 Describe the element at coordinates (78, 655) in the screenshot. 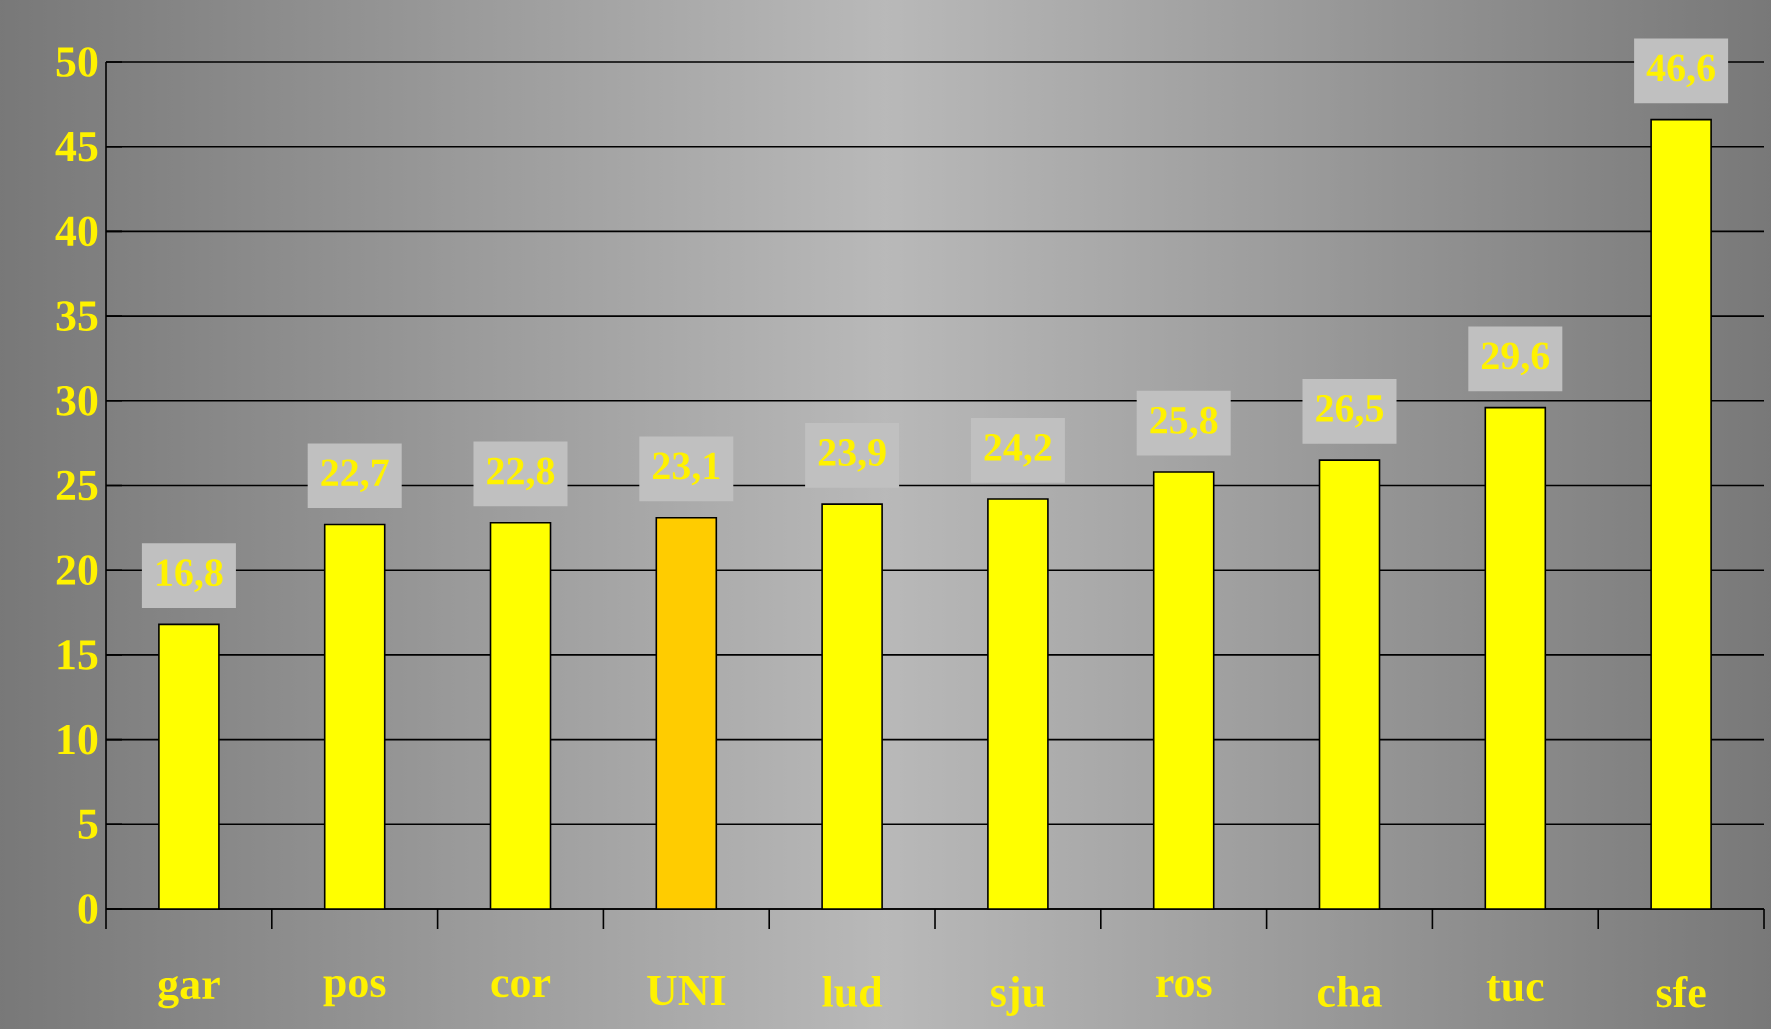

I see `y-tick-label: 15` at that location.